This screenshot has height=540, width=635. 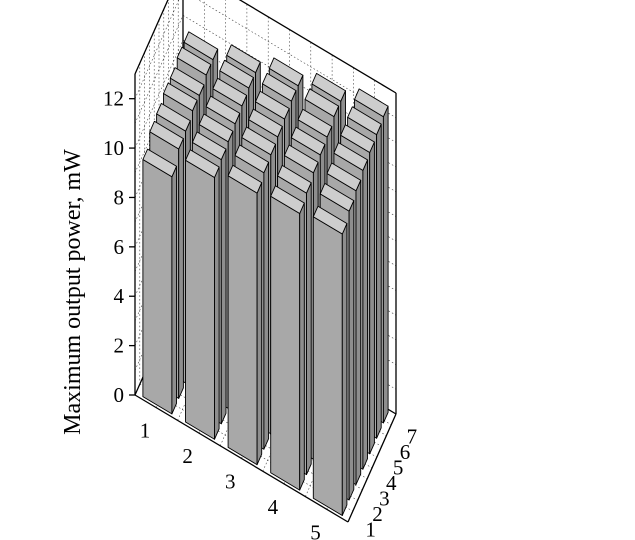 I want to click on z-tick-label: 12, so click(x=113, y=99).